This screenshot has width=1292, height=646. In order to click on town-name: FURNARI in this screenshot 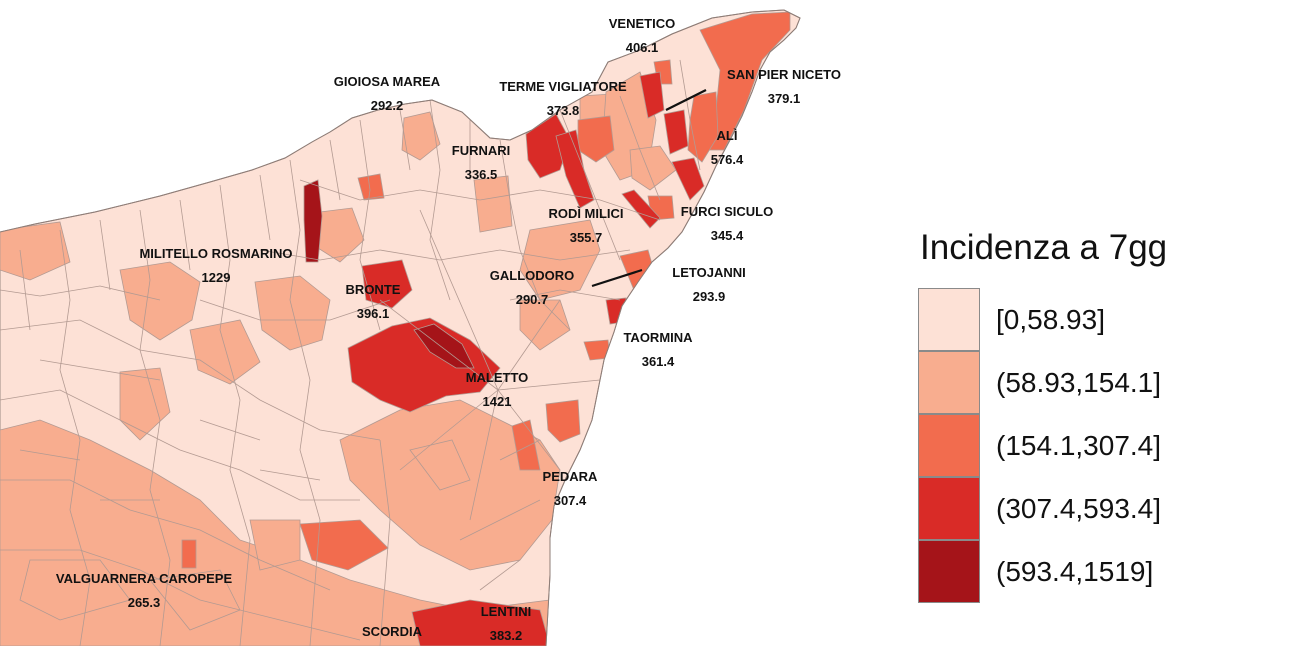, I will do `click(481, 150)`.